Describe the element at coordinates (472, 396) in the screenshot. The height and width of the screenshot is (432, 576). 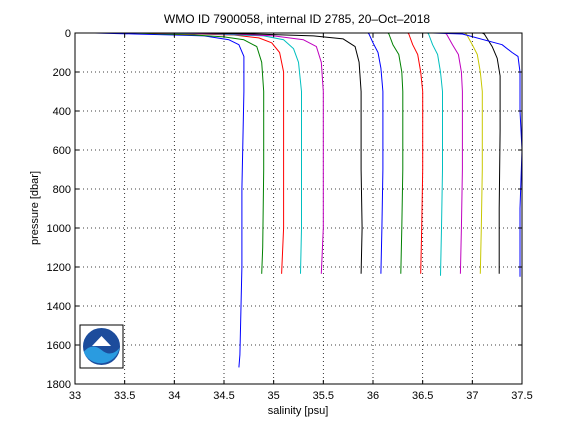
I see `x-tick-label: 37` at that location.